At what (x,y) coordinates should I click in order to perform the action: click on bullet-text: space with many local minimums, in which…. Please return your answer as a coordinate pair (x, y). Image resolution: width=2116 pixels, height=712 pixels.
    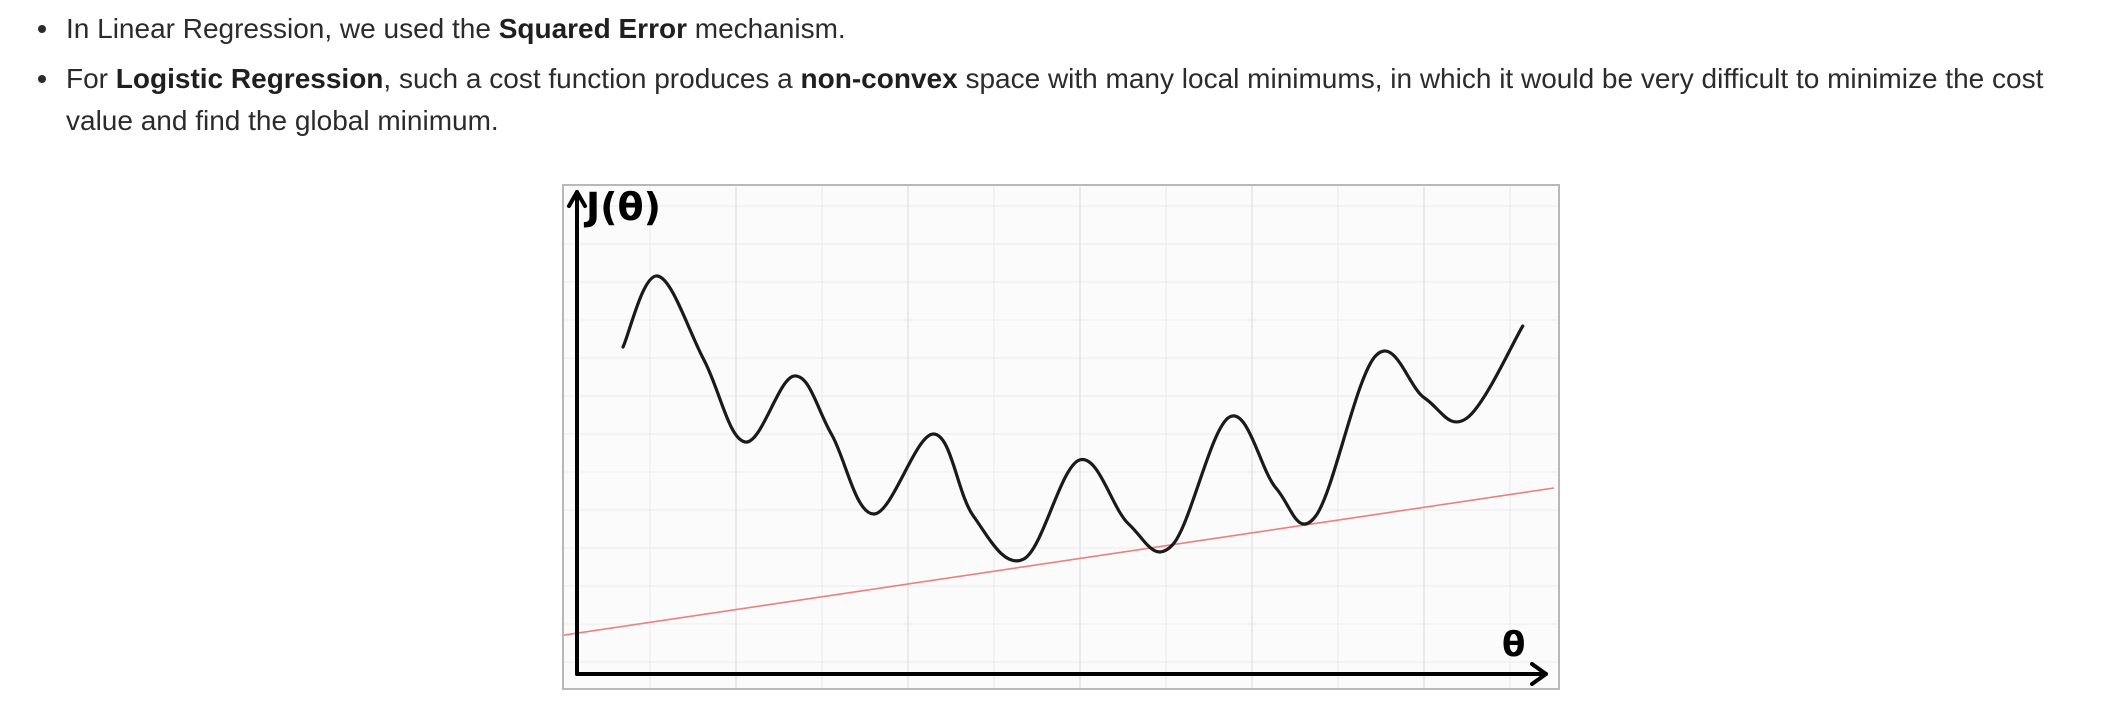
    Looking at the image, I should click on (1055, 99).